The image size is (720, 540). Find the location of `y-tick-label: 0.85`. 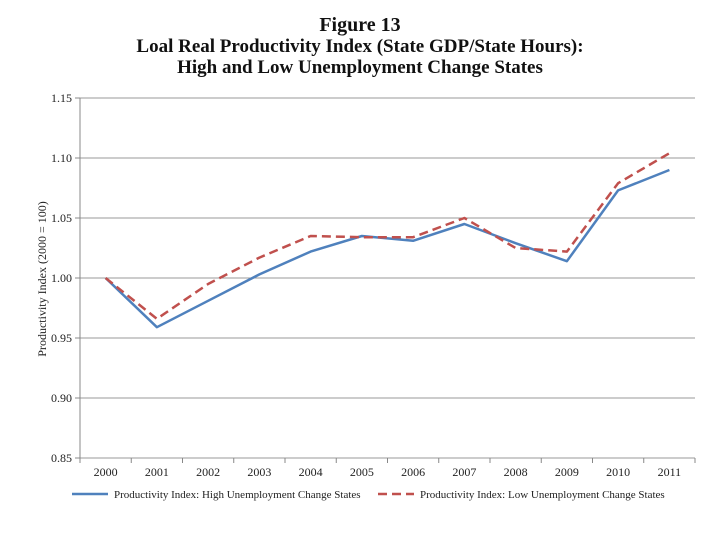

y-tick-label: 0.85 is located at coordinates (61, 458).